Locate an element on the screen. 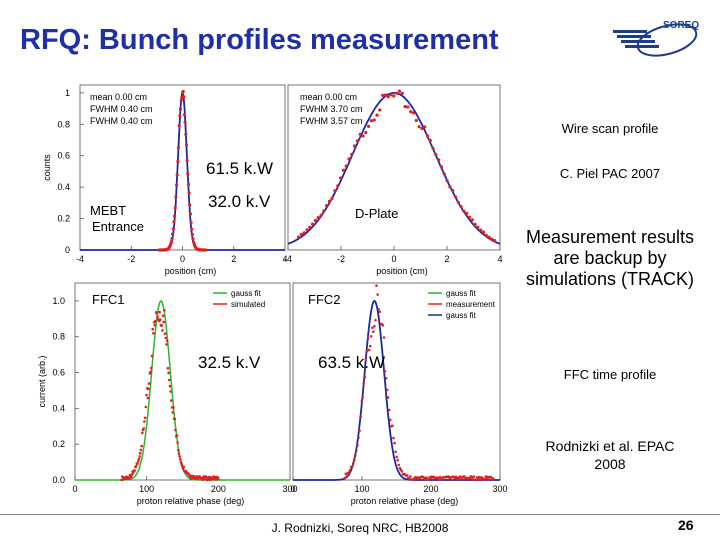  voltage-annotation: 32.0 k.V is located at coordinates (239, 201).